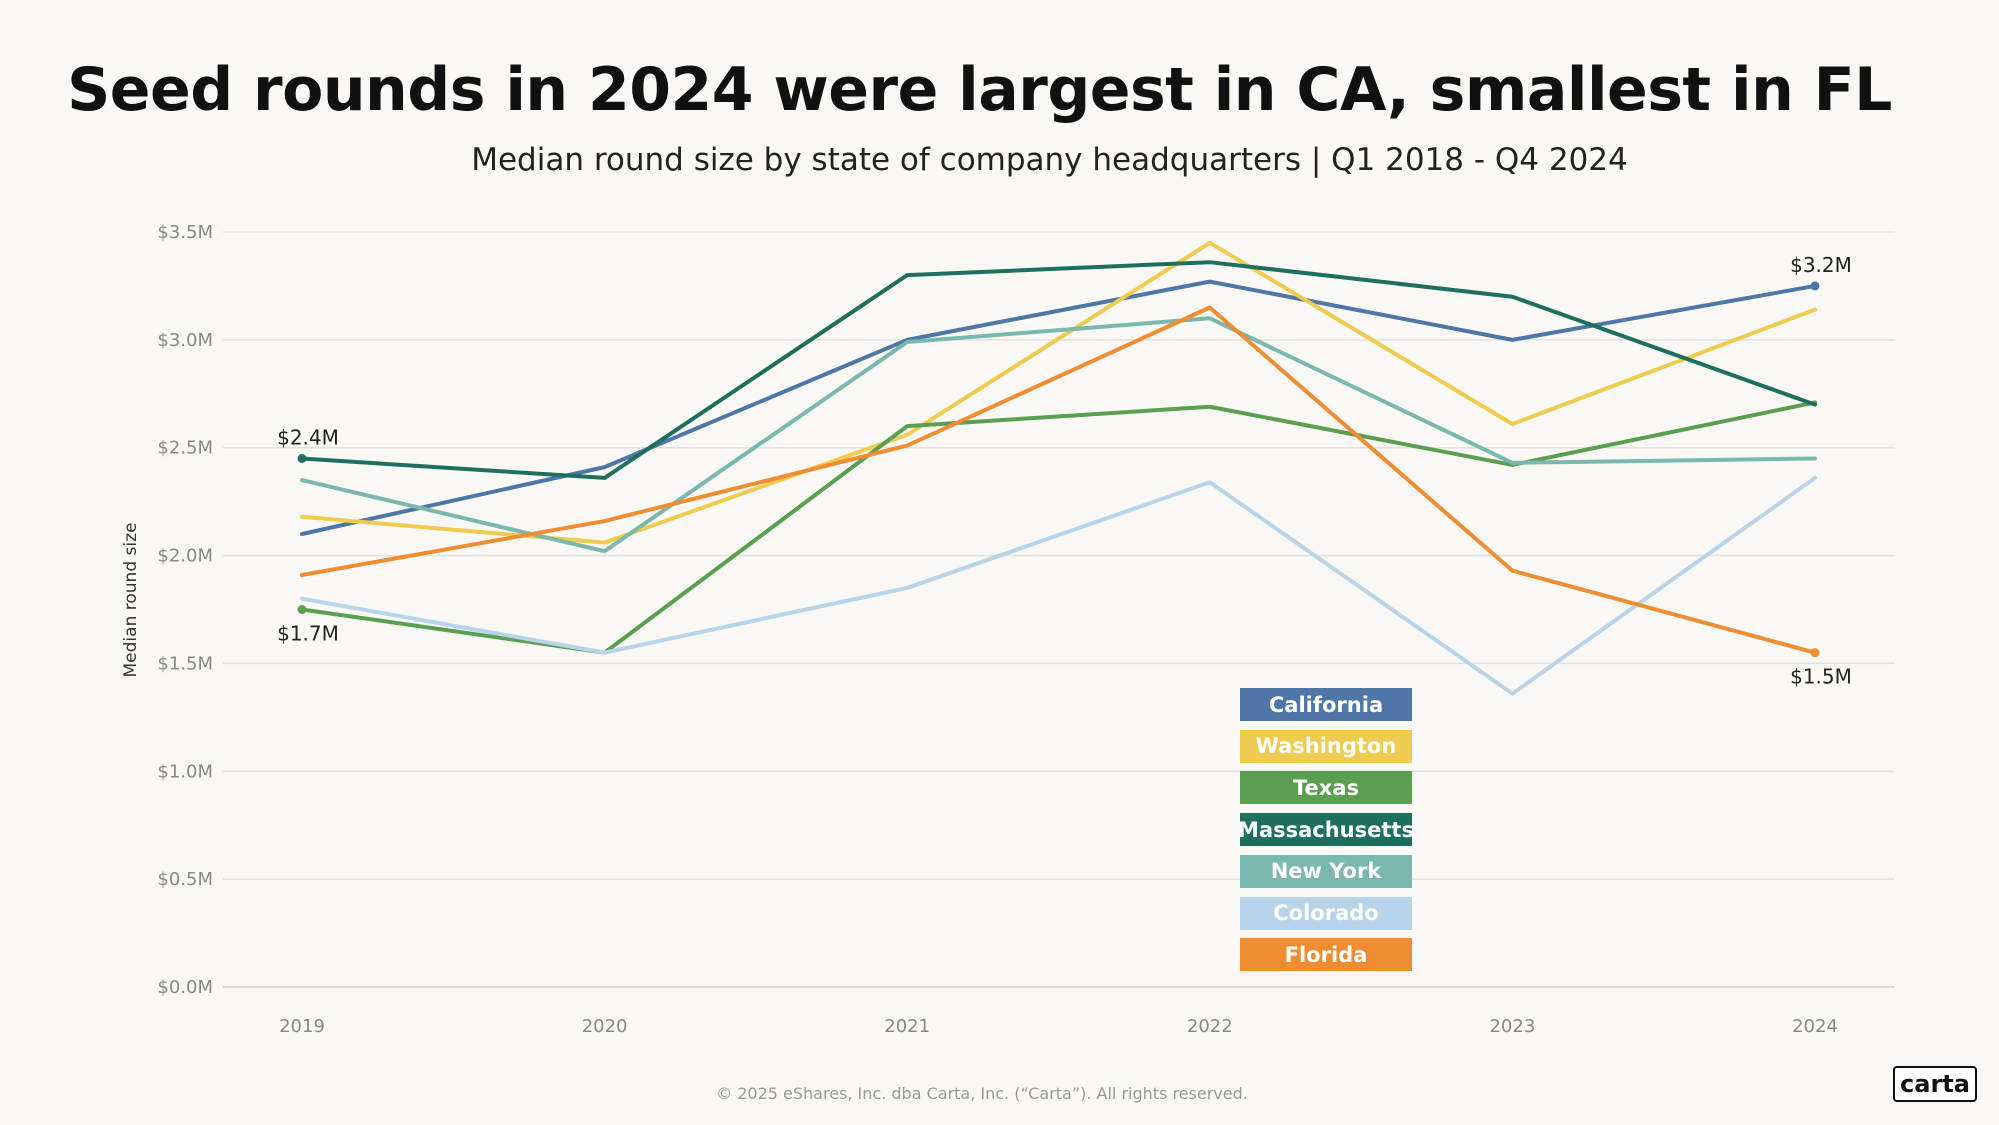  I want to click on legend-item-texas: Texas, so click(1326, 788).